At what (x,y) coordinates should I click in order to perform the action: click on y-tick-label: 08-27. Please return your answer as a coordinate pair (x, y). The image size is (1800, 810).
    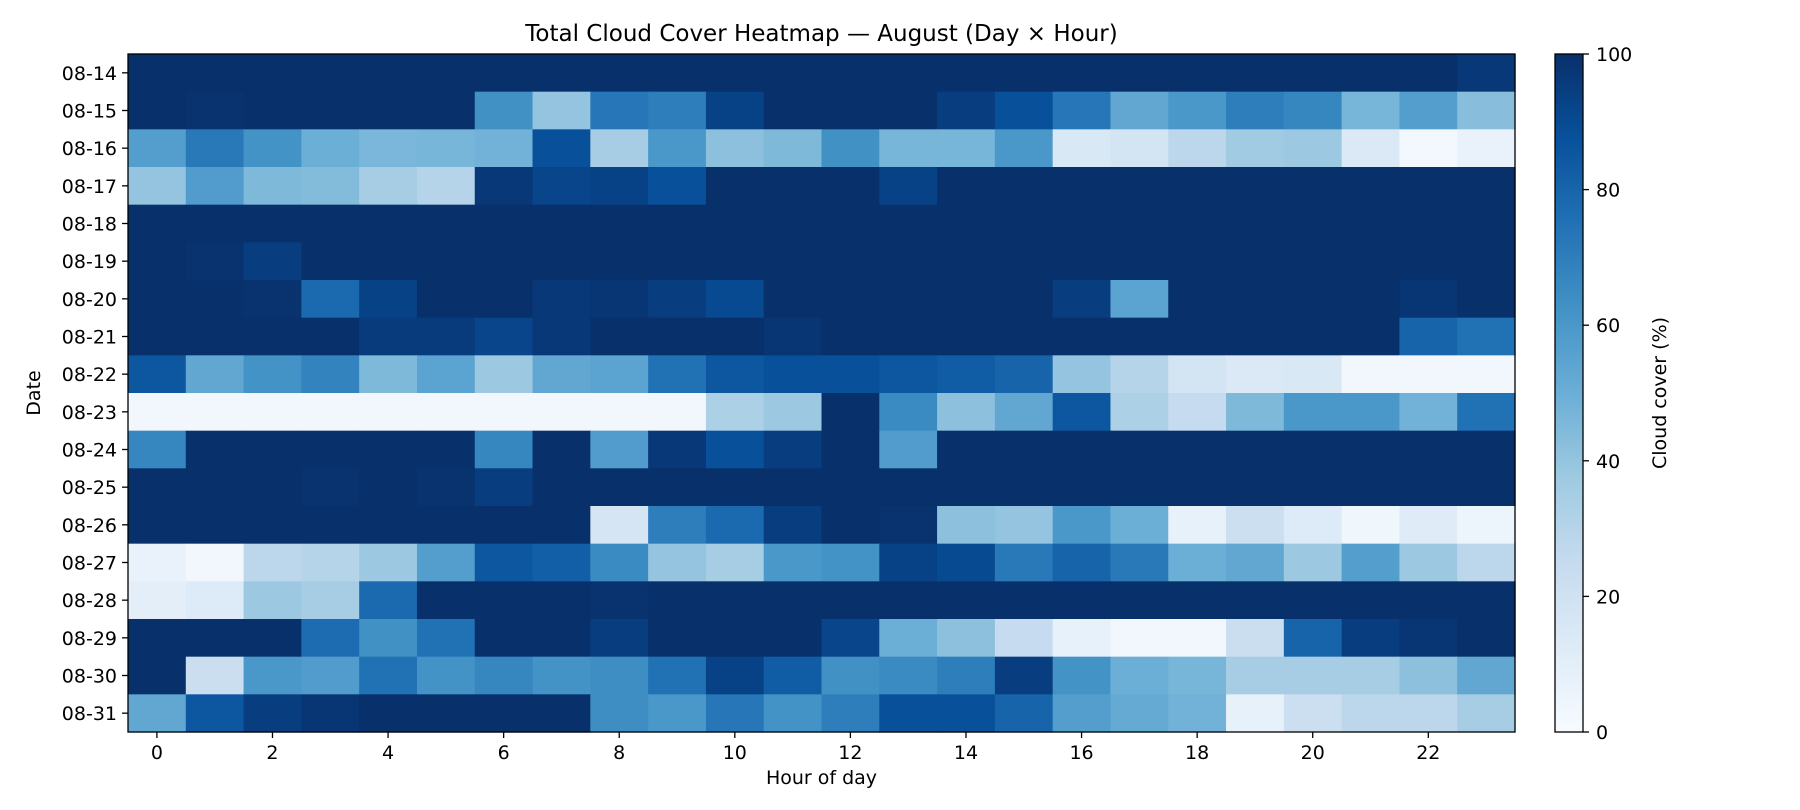
    Looking at the image, I should click on (89, 564).